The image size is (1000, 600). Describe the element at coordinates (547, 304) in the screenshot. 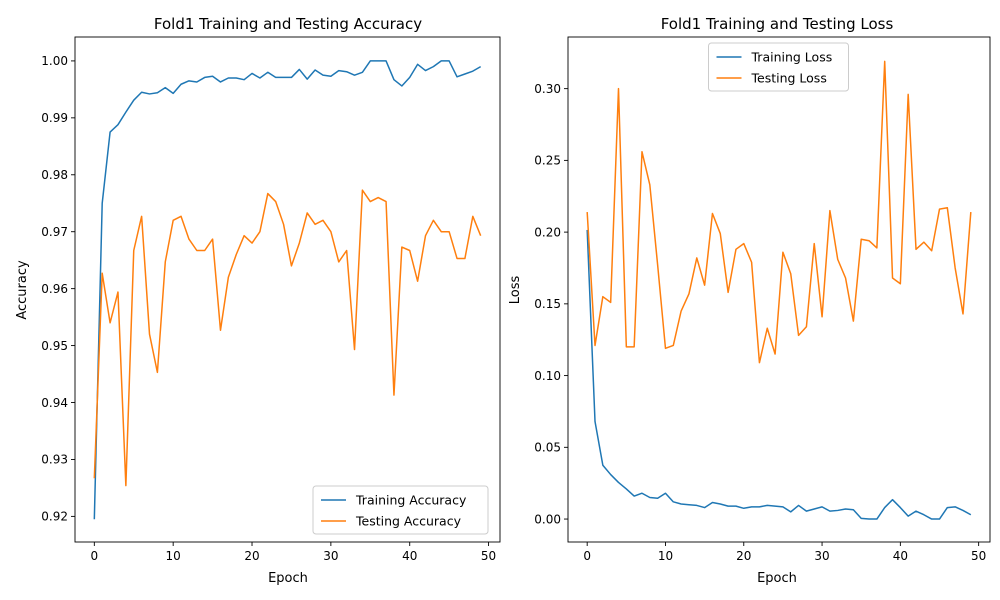

I see `loss-chart-y-tick-label: 0.15` at that location.